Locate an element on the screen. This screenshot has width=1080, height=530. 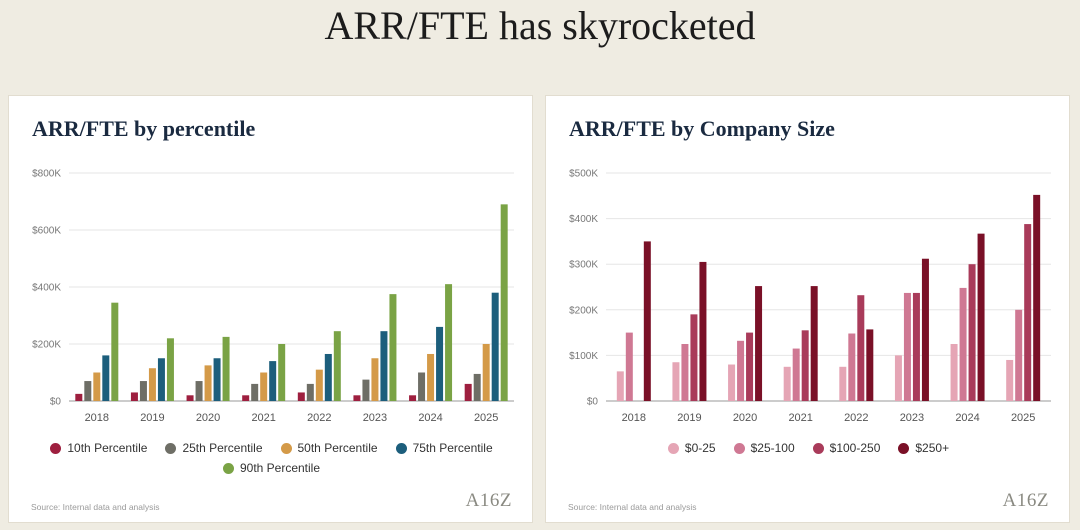
legend-label: $250+ is located at coordinates (932, 448).